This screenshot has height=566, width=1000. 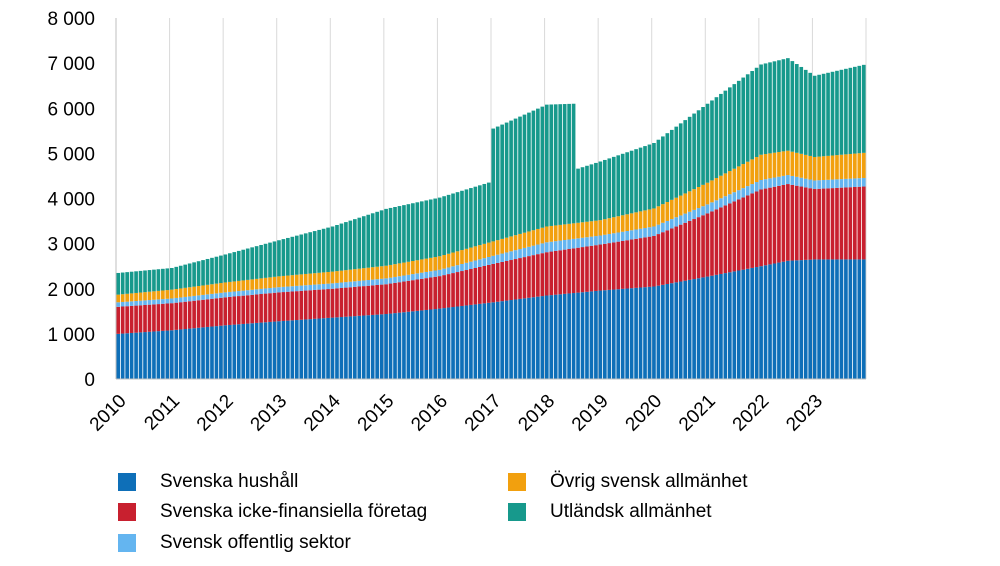 I want to click on x-tick-label: 2022, so click(x=751, y=413).